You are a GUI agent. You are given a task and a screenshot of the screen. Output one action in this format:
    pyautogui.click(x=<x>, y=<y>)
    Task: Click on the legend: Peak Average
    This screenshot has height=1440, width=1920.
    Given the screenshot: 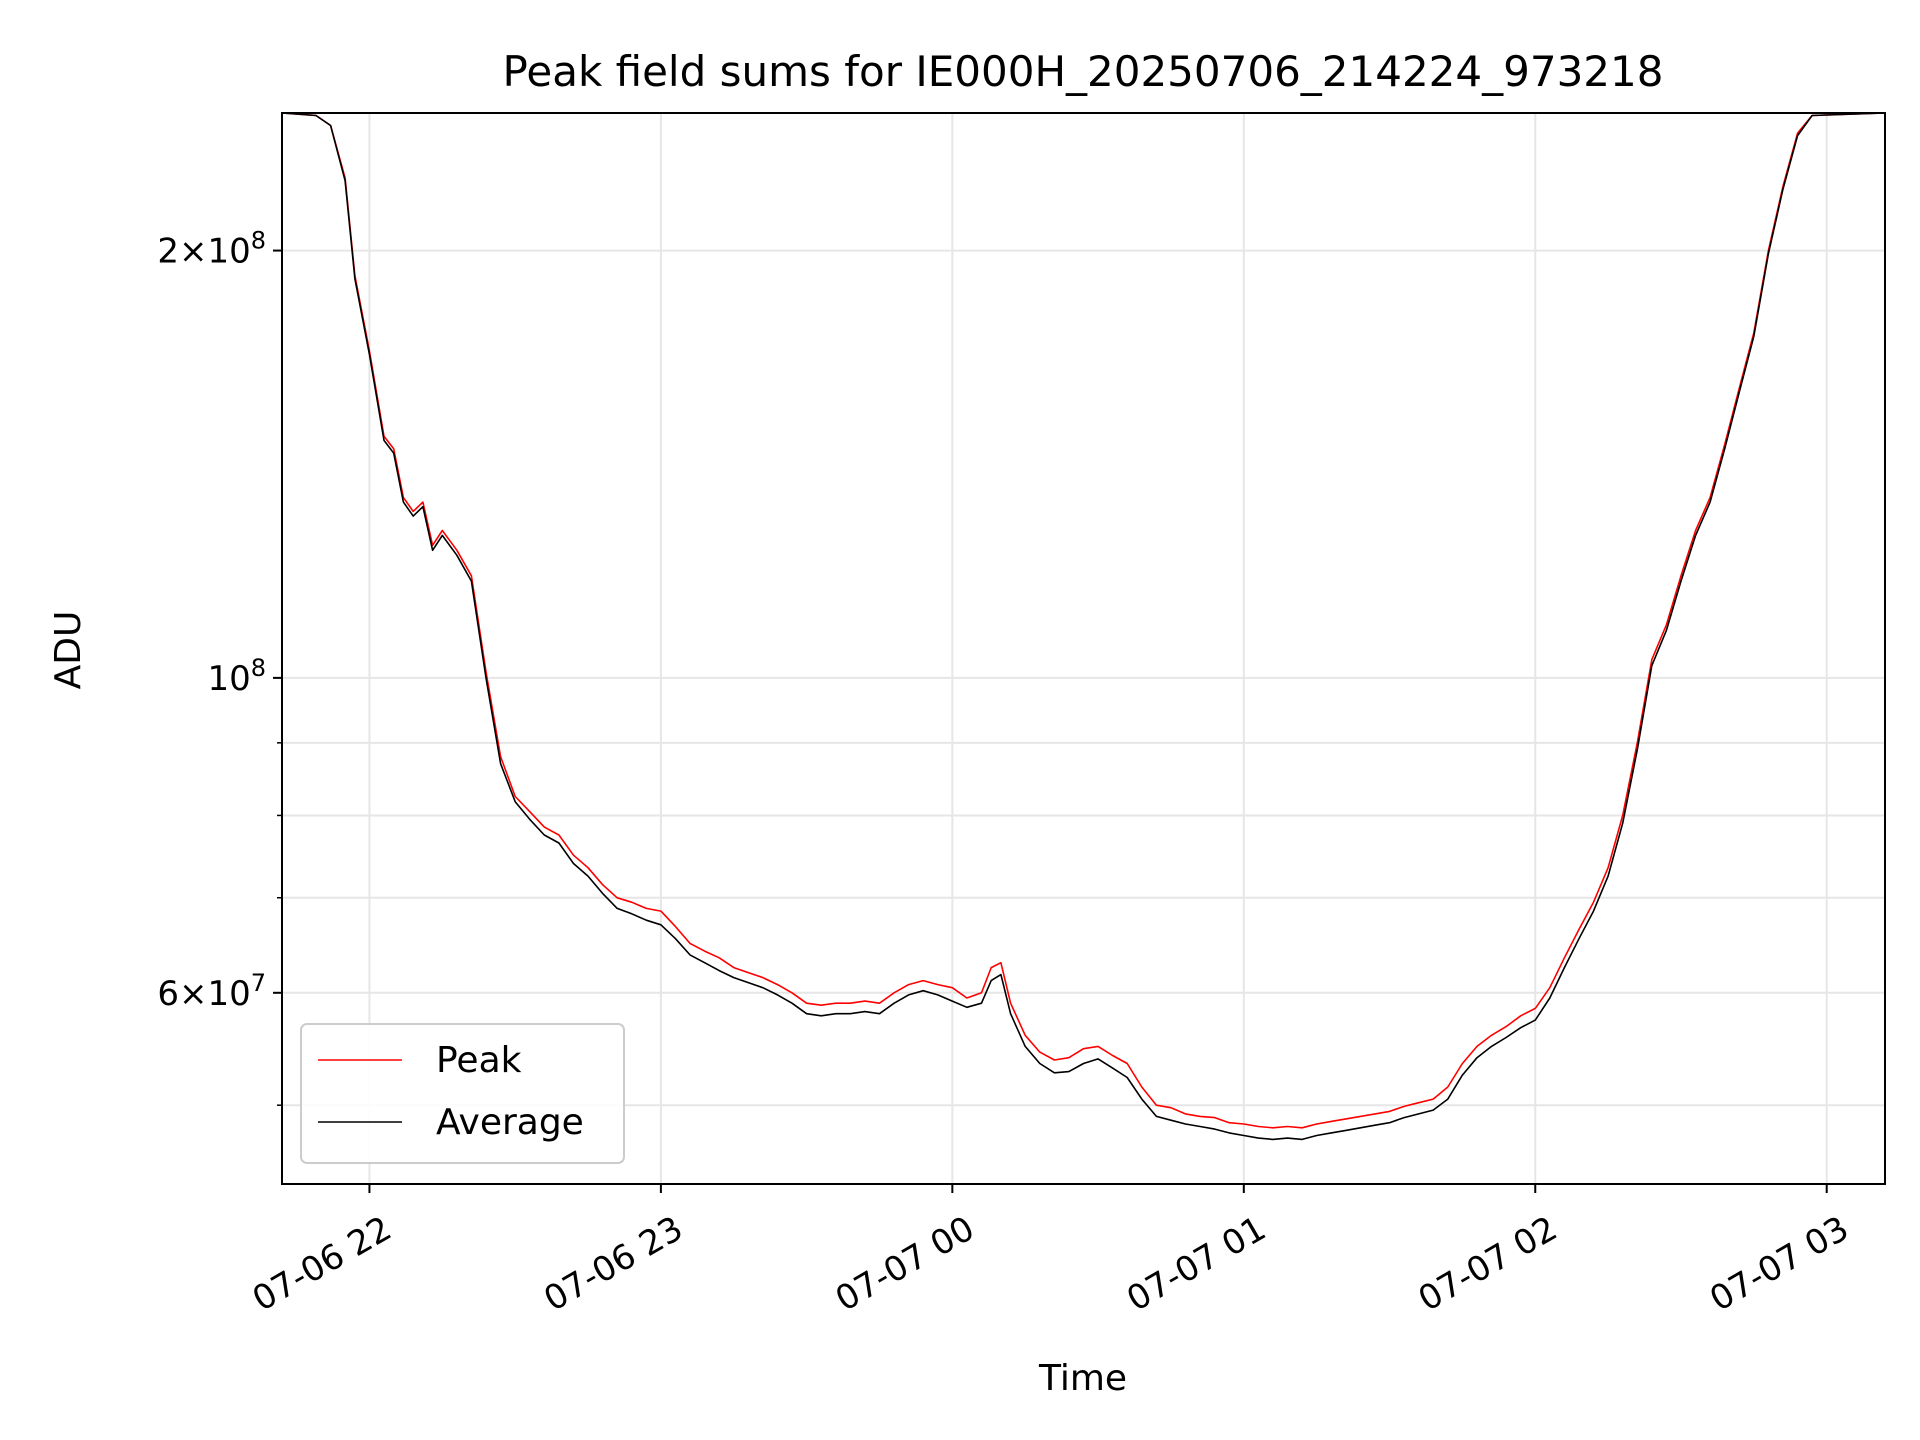 What is the action you would take?
    pyautogui.click(x=462, y=1093)
    